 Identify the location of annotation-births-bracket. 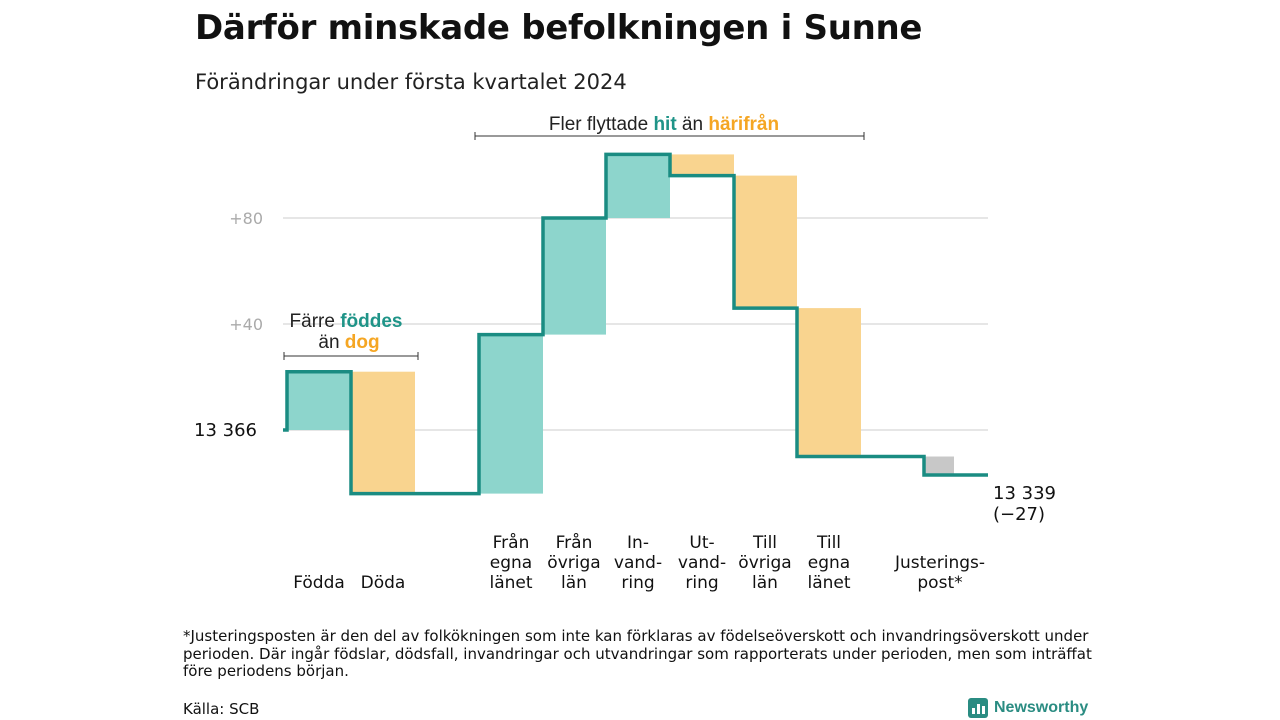
(351, 356).